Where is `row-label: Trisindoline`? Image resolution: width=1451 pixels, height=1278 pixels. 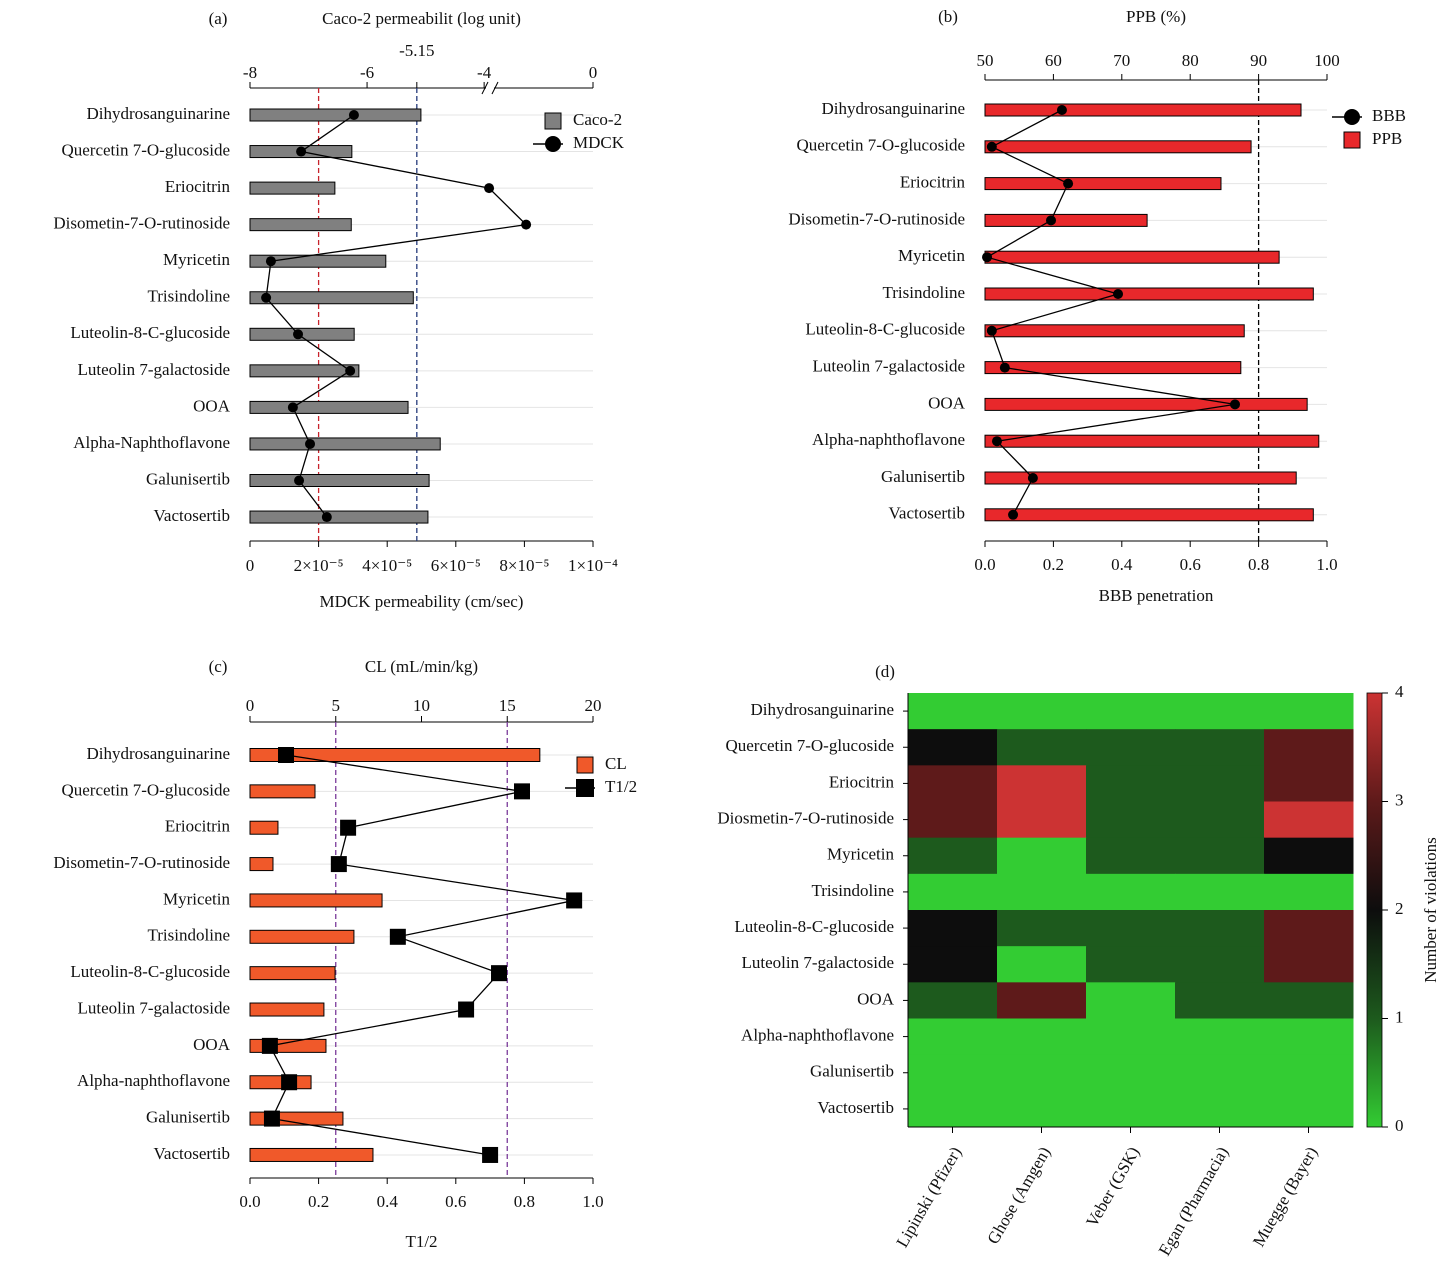
row-label: Trisindoline is located at coordinates (852, 890).